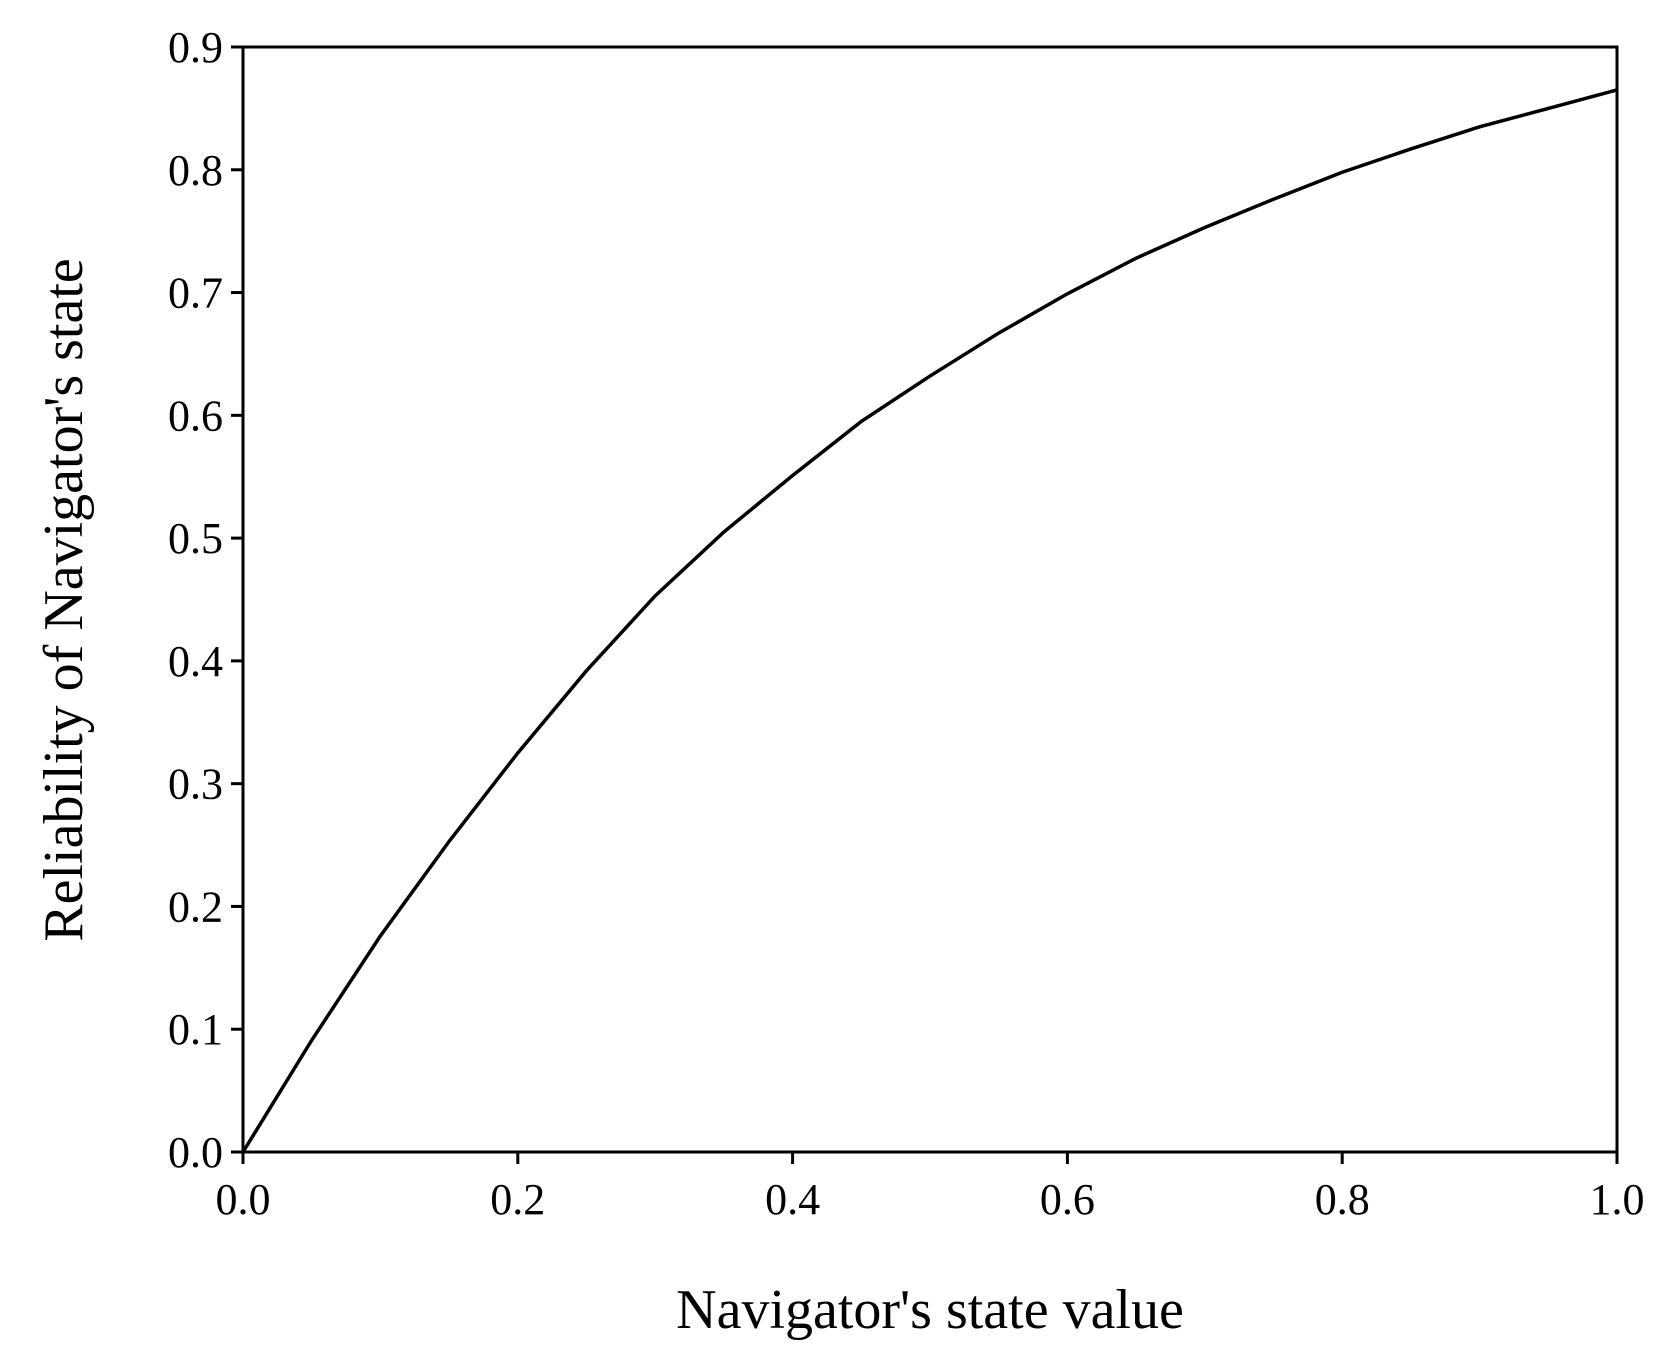  Describe the element at coordinates (64, 599) in the screenshot. I see `y-axis-label: Reliability of Navigator's state` at that location.